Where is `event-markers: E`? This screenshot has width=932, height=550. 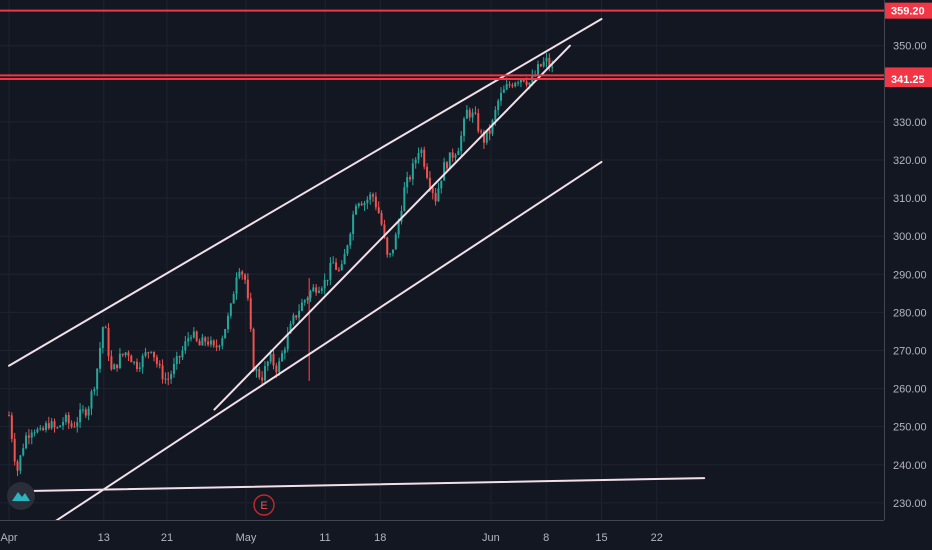
event-markers: E is located at coordinates (264, 505).